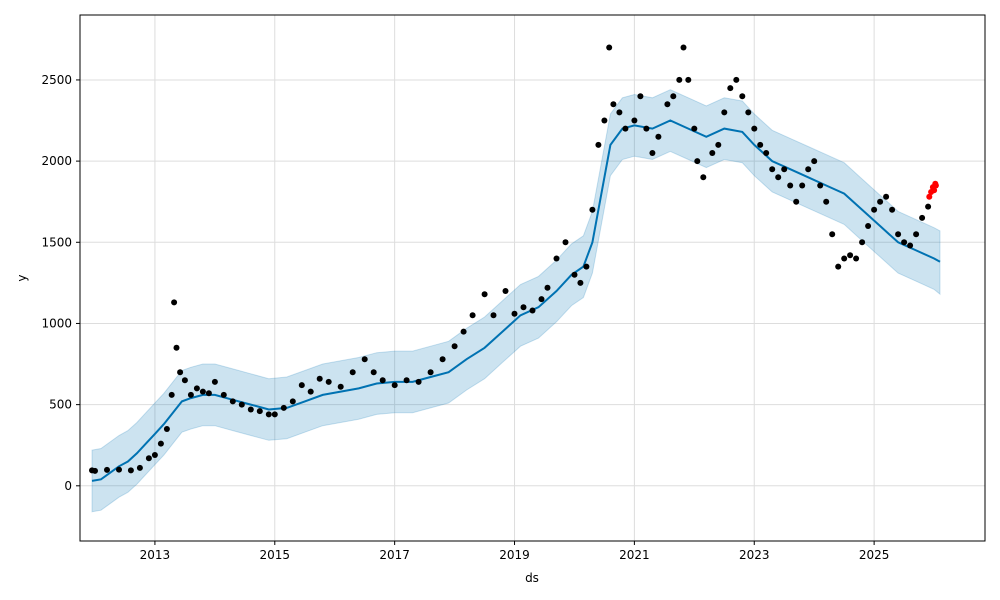  What do you see at coordinates (275, 555) in the screenshot?
I see `x-tick-label: 2015` at bounding box center [275, 555].